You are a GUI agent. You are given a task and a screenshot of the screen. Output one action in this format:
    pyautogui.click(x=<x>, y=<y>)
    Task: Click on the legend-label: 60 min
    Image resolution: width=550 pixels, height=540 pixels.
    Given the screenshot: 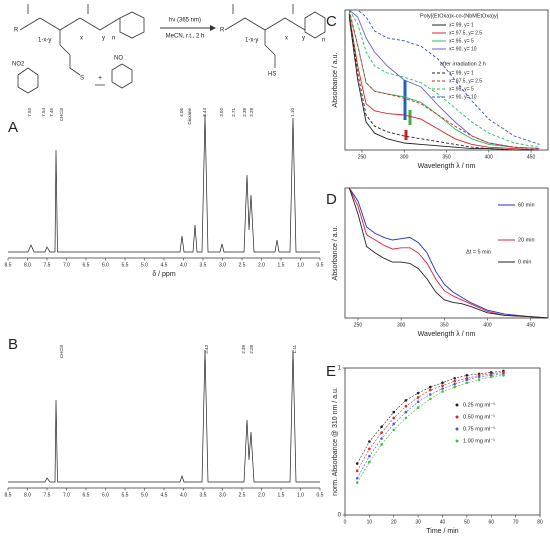 What is the action you would take?
    pyautogui.click(x=526, y=205)
    